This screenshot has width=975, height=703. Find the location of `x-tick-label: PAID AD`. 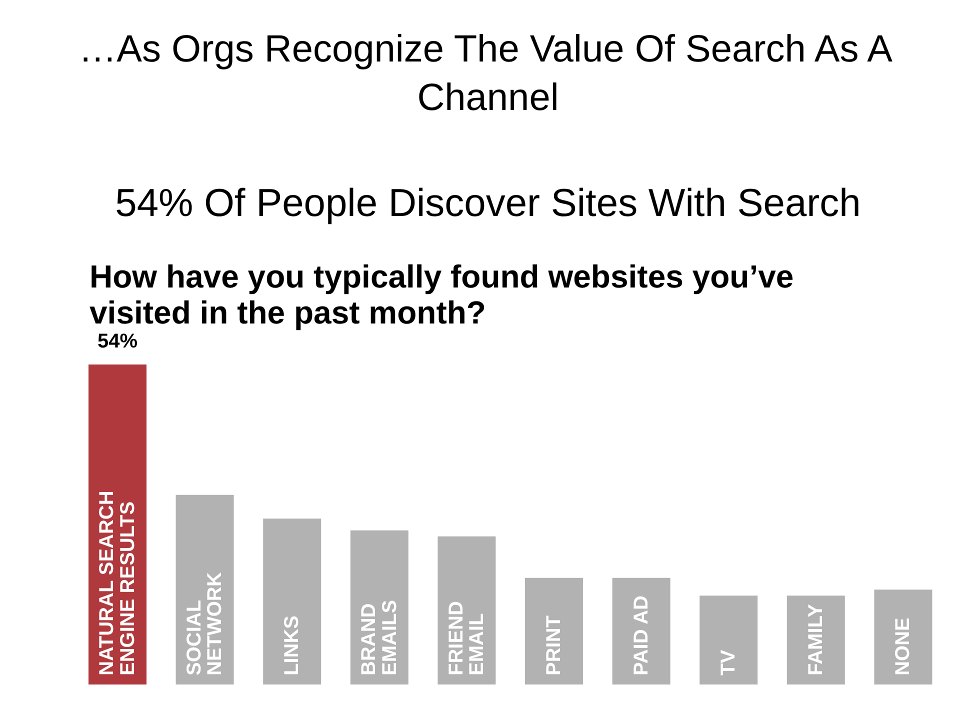

x-tick-label: PAID AD is located at coordinates (641, 636).